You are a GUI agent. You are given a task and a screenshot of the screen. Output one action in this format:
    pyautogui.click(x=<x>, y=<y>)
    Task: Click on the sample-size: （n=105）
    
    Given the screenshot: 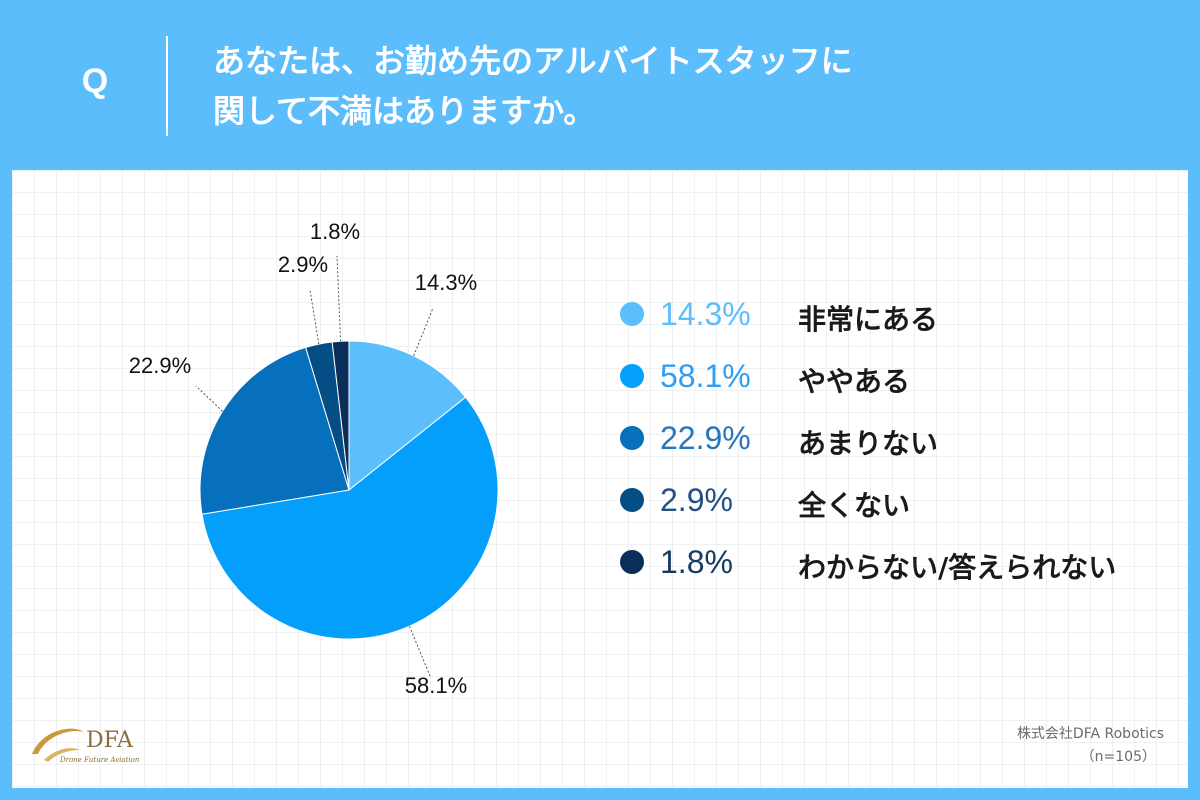 What is the action you would take?
    pyautogui.click(x=1118, y=757)
    